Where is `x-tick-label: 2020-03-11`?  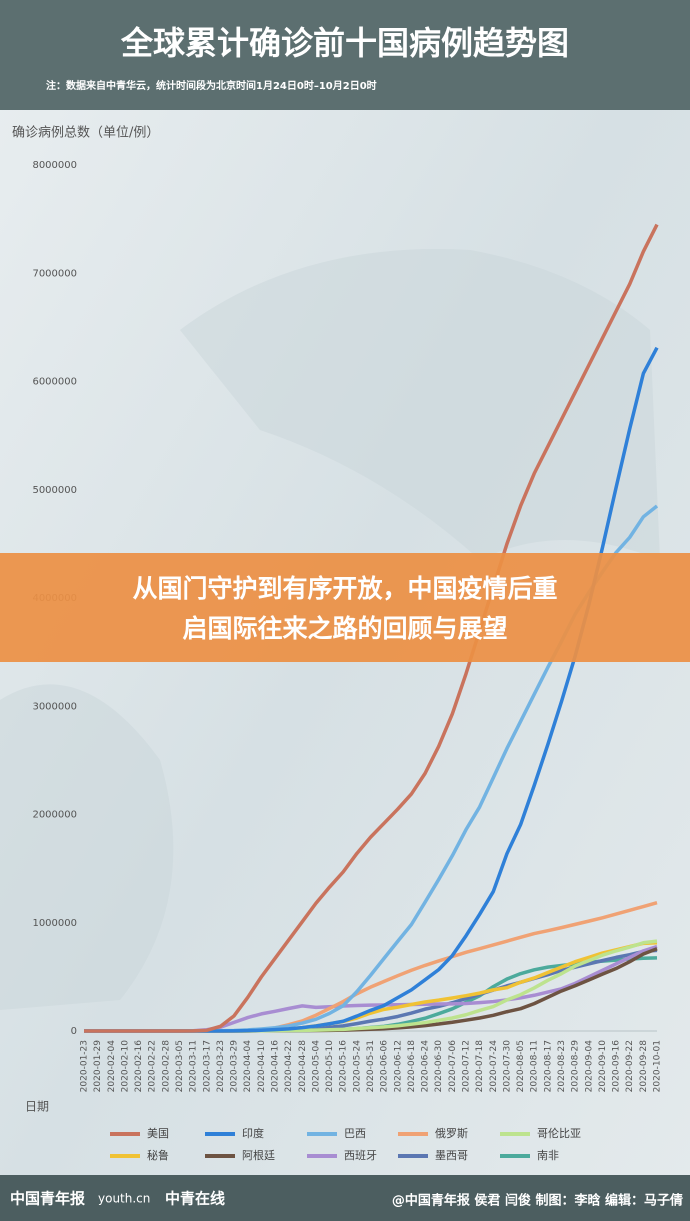 x-tick-label: 2020-03-11 is located at coordinates (194, 1066).